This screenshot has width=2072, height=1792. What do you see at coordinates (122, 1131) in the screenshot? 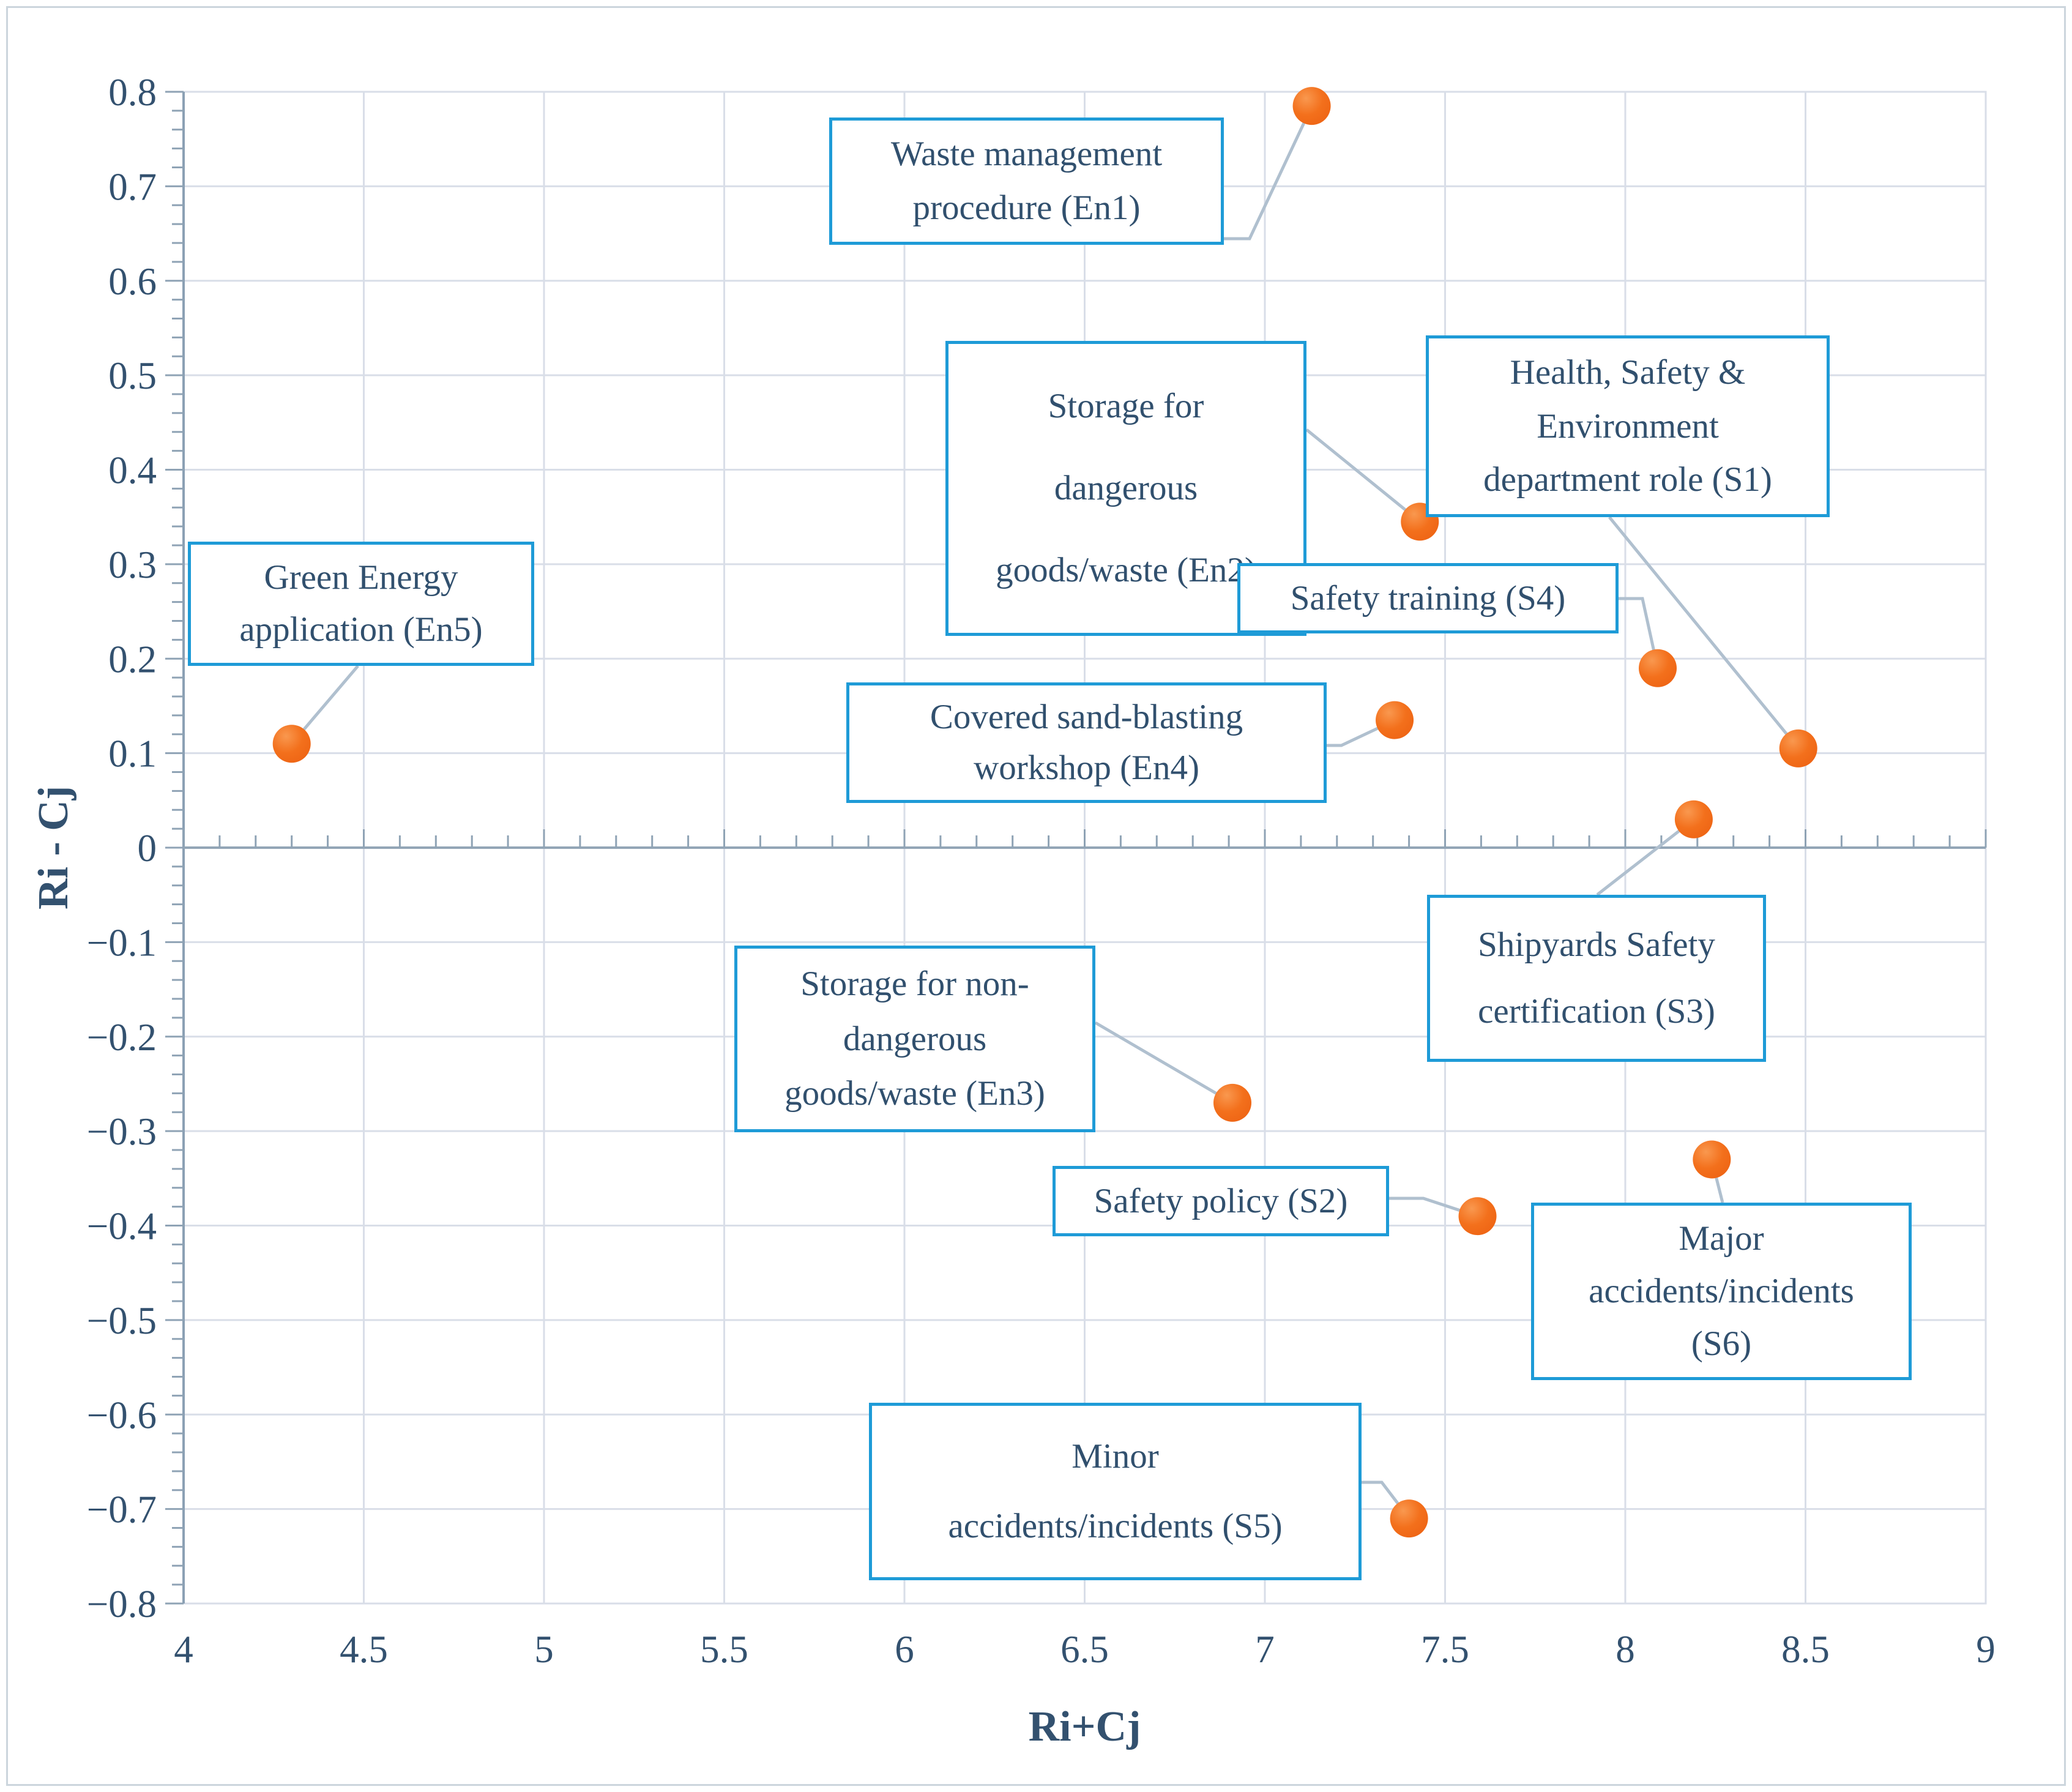
I see `y-tick-label: −0.3` at bounding box center [122, 1131].